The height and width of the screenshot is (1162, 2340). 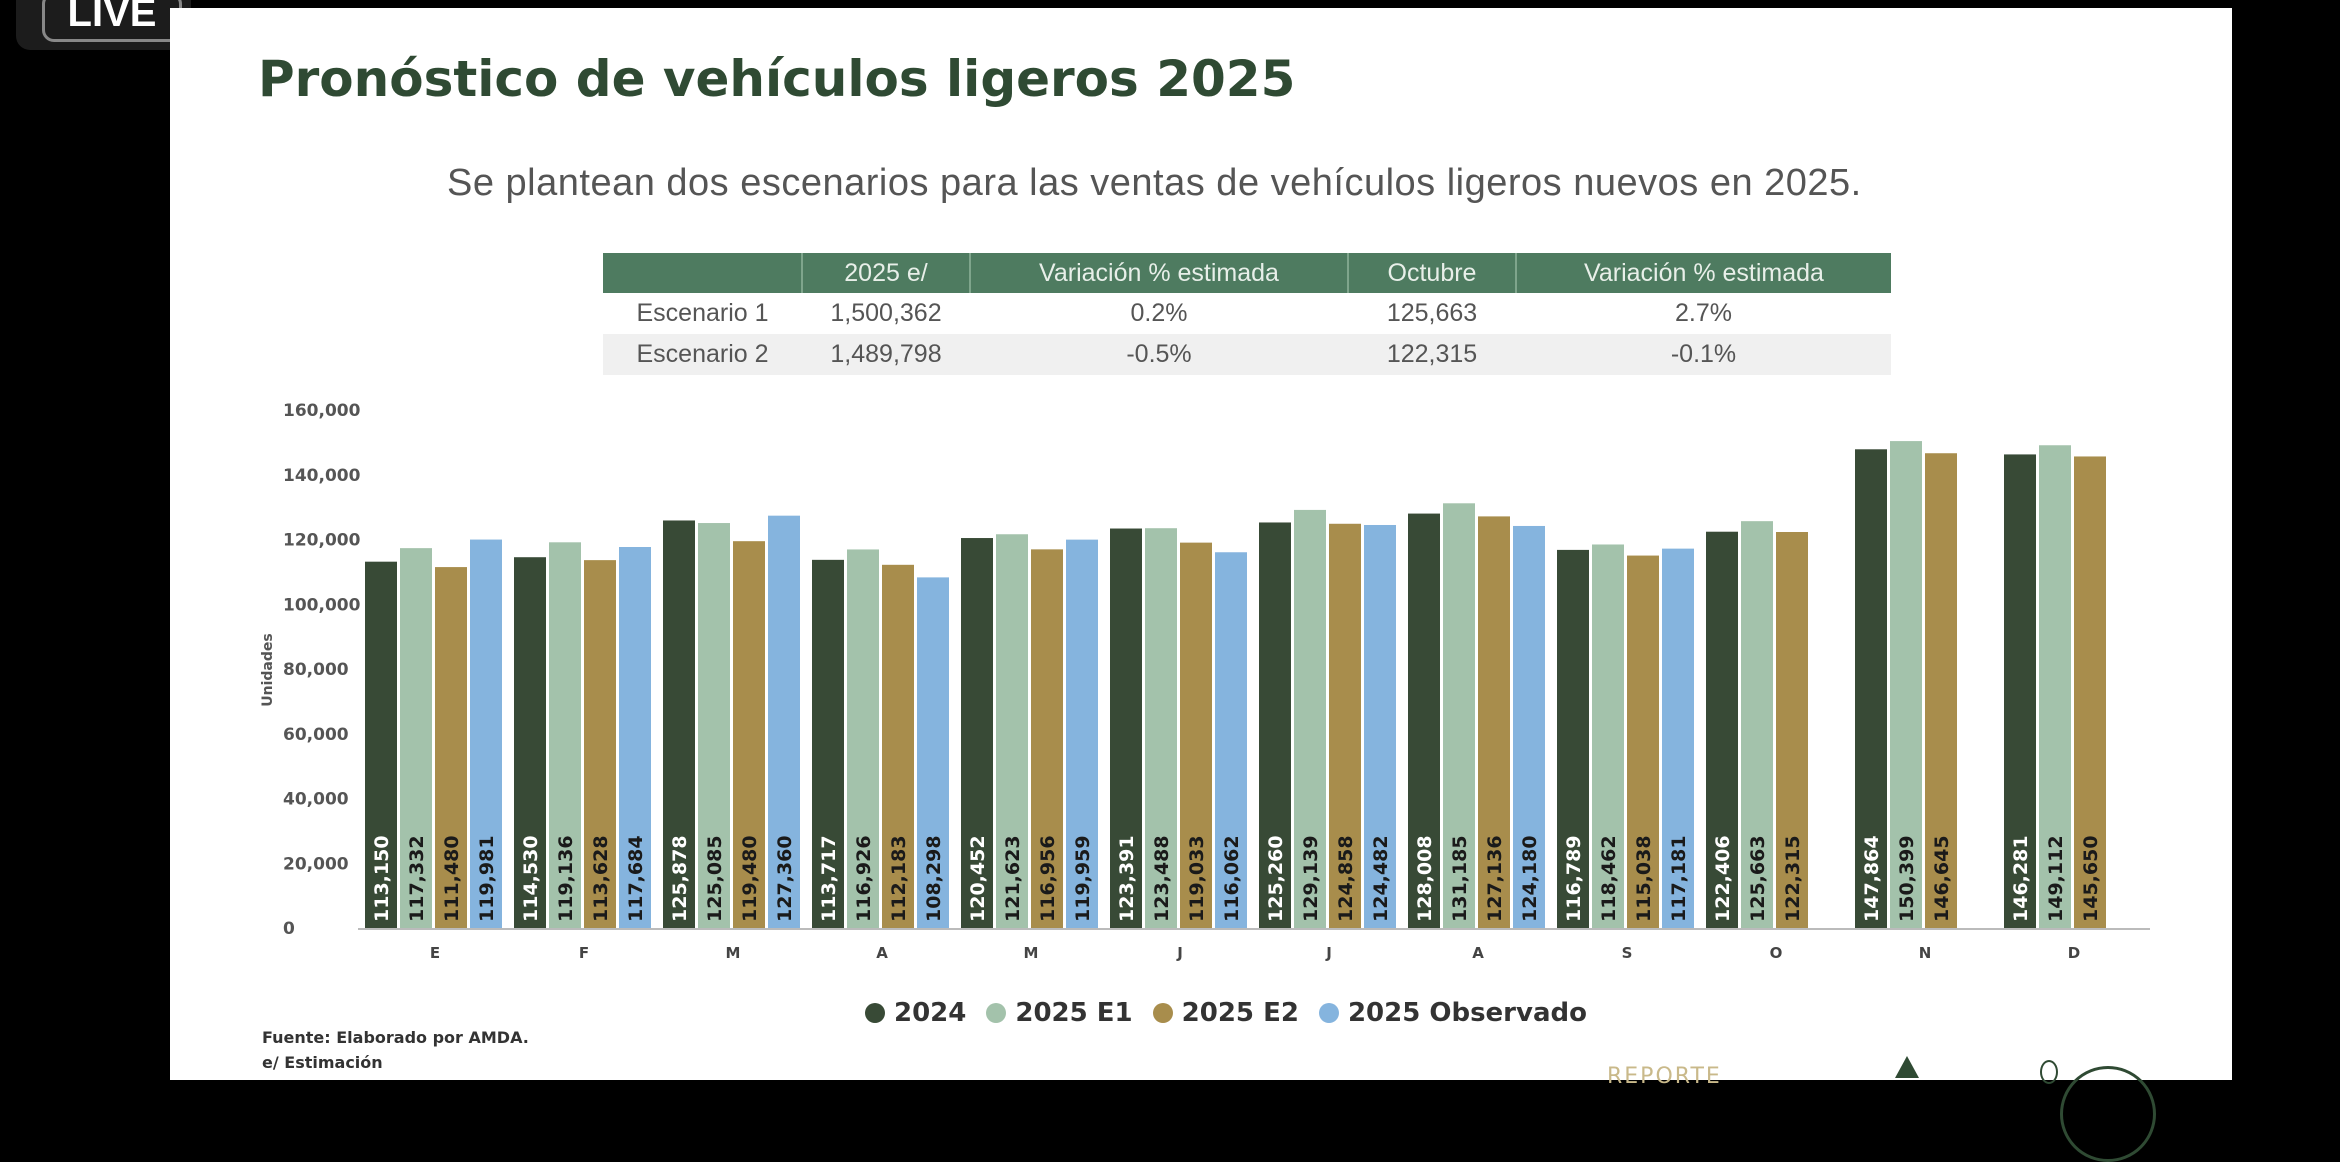 What do you see at coordinates (1013, 878) in the screenshot?
I see `bar-value-label: 121,623` at bounding box center [1013, 878].